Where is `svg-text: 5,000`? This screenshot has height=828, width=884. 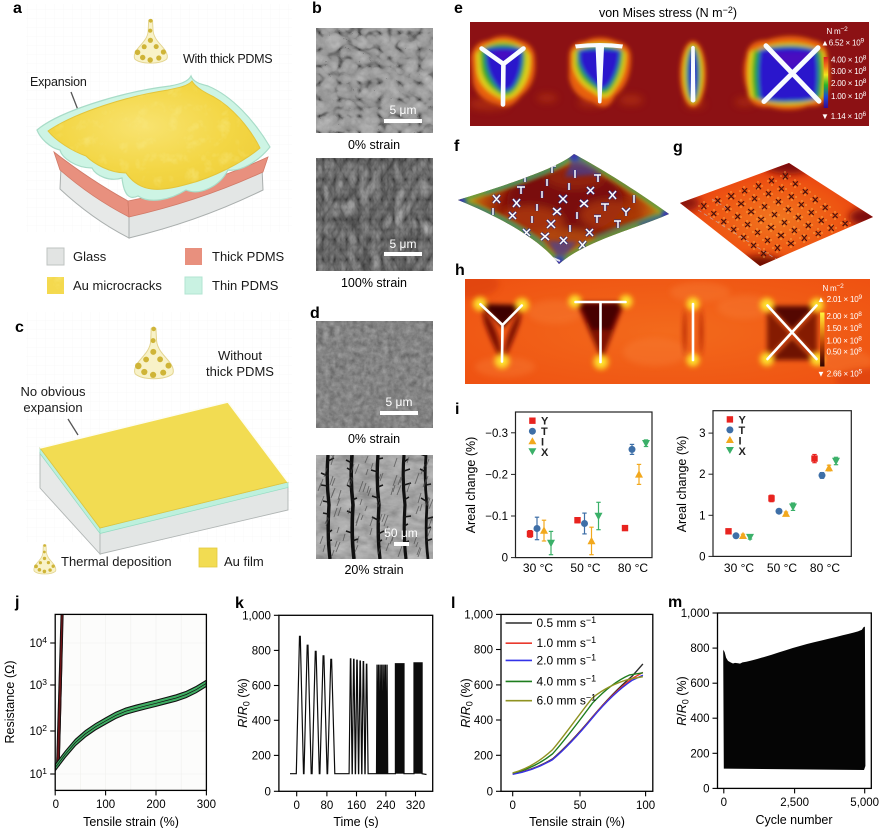 svg-text: 5,000 is located at coordinates (864, 803).